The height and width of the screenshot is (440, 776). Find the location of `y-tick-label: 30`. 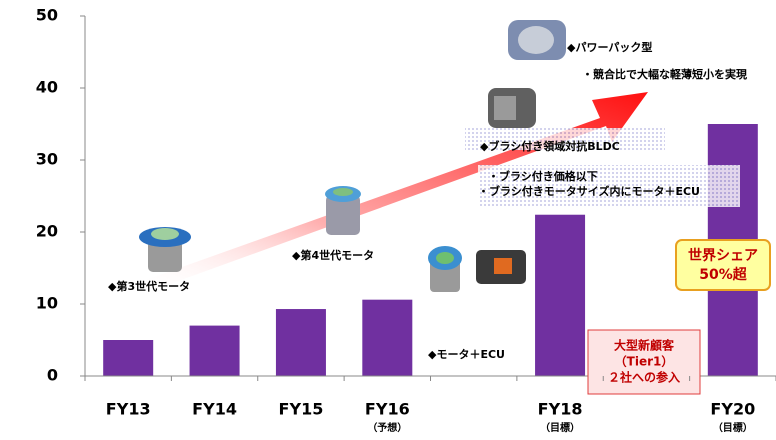

y-tick-label: 30 is located at coordinates (47, 159).